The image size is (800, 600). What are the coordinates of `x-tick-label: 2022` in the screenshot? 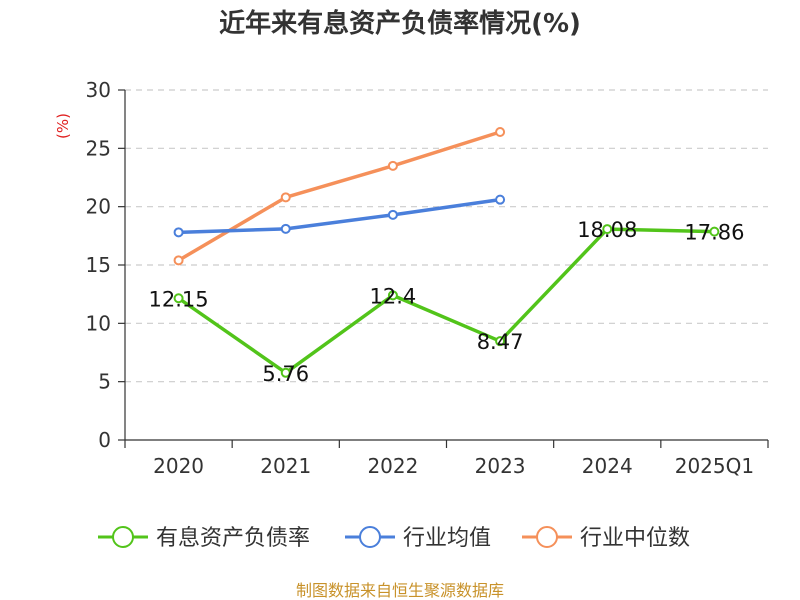 It's located at (392, 466).